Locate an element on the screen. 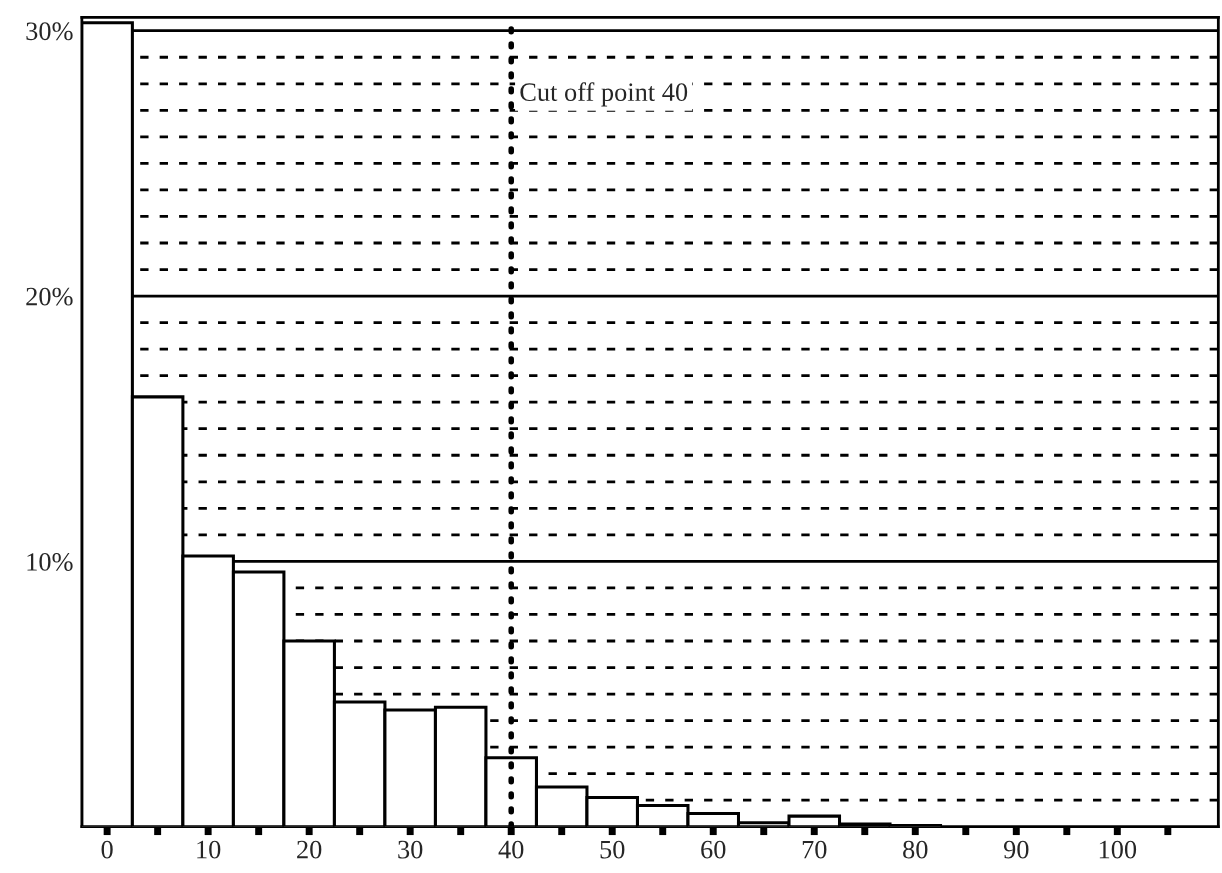  x-tick-label: 0 is located at coordinates (107, 849).